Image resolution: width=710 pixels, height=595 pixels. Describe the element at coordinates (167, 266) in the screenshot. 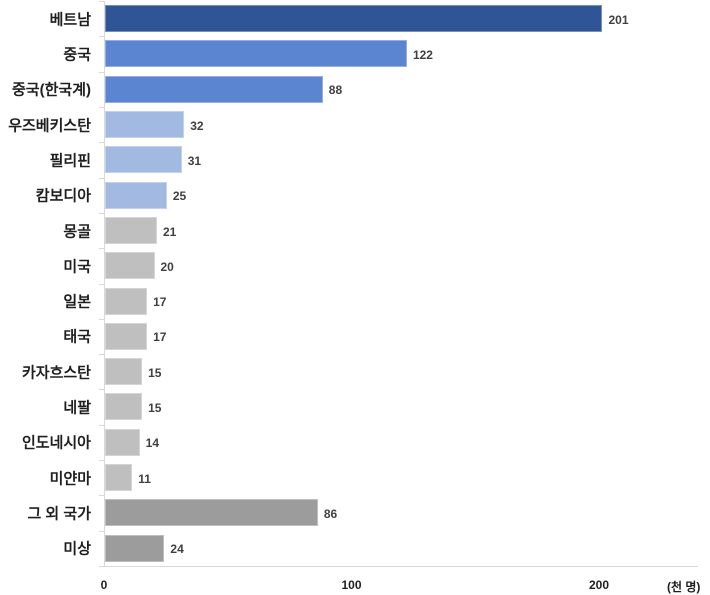

I see `value-label: 20` at that location.